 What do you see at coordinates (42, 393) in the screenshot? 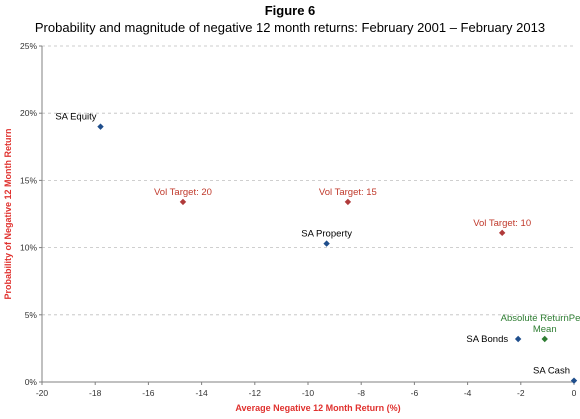
I see `x-tick-label: -20` at bounding box center [42, 393].